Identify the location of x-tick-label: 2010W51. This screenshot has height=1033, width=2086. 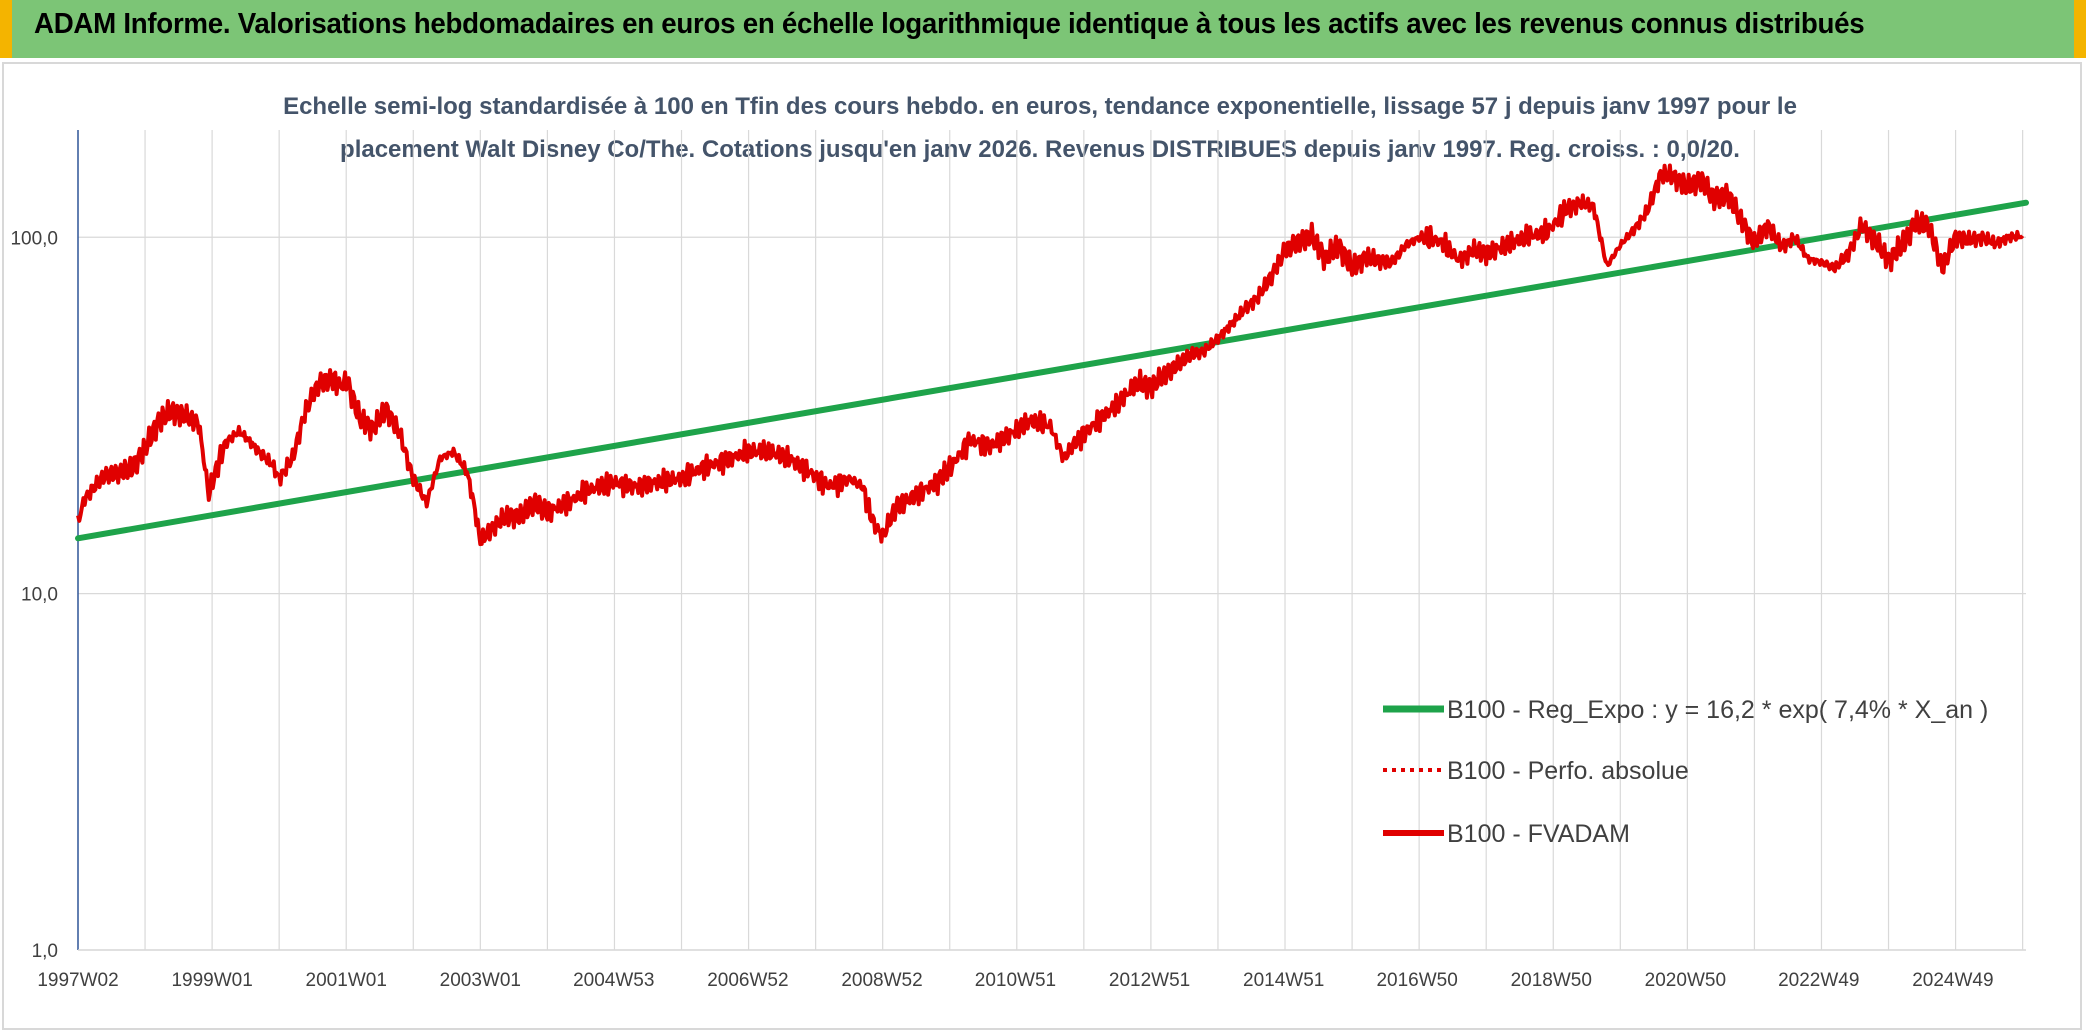
(1015, 980).